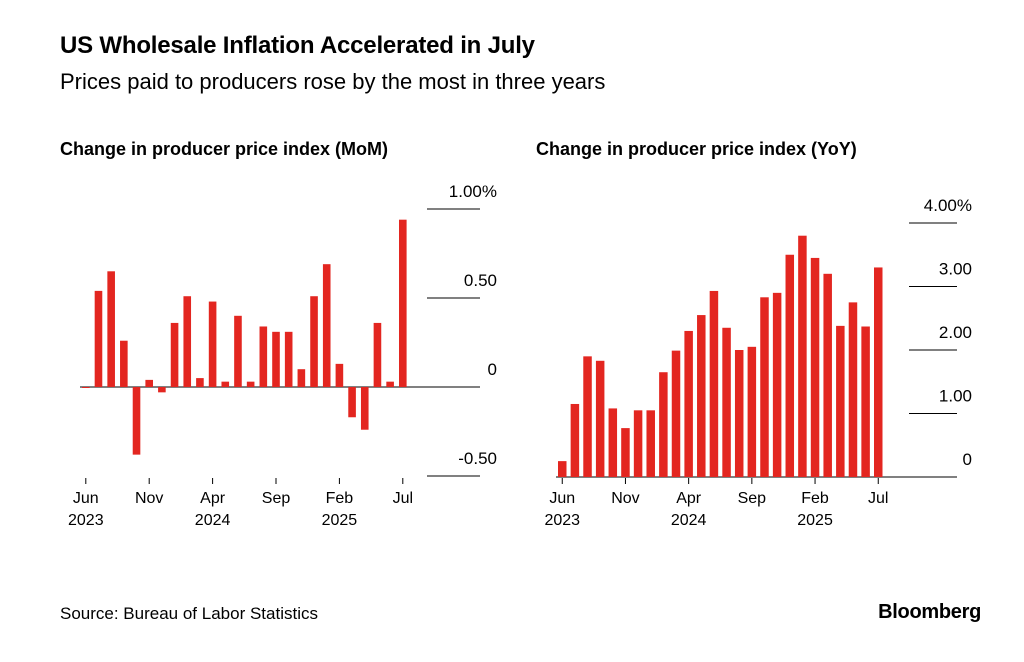 Image resolution: width=1024 pixels, height=662 pixels. What do you see at coordinates (213, 520) in the screenshot?
I see `mom-x-tick-label: 2024` at bounding box center [213, 520].